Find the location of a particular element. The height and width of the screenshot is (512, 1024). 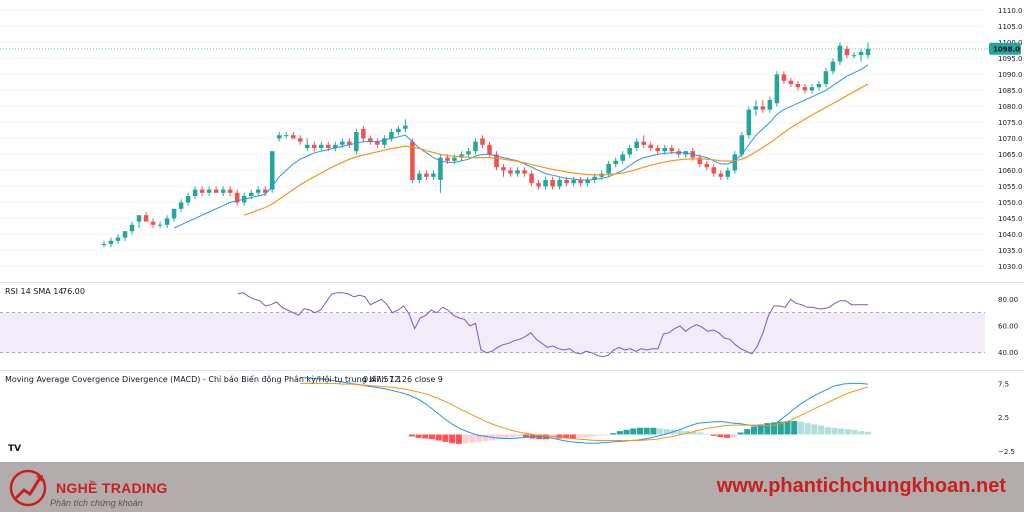

rsi-tick-label: 40.00 is located at coordinates (1008, 353).